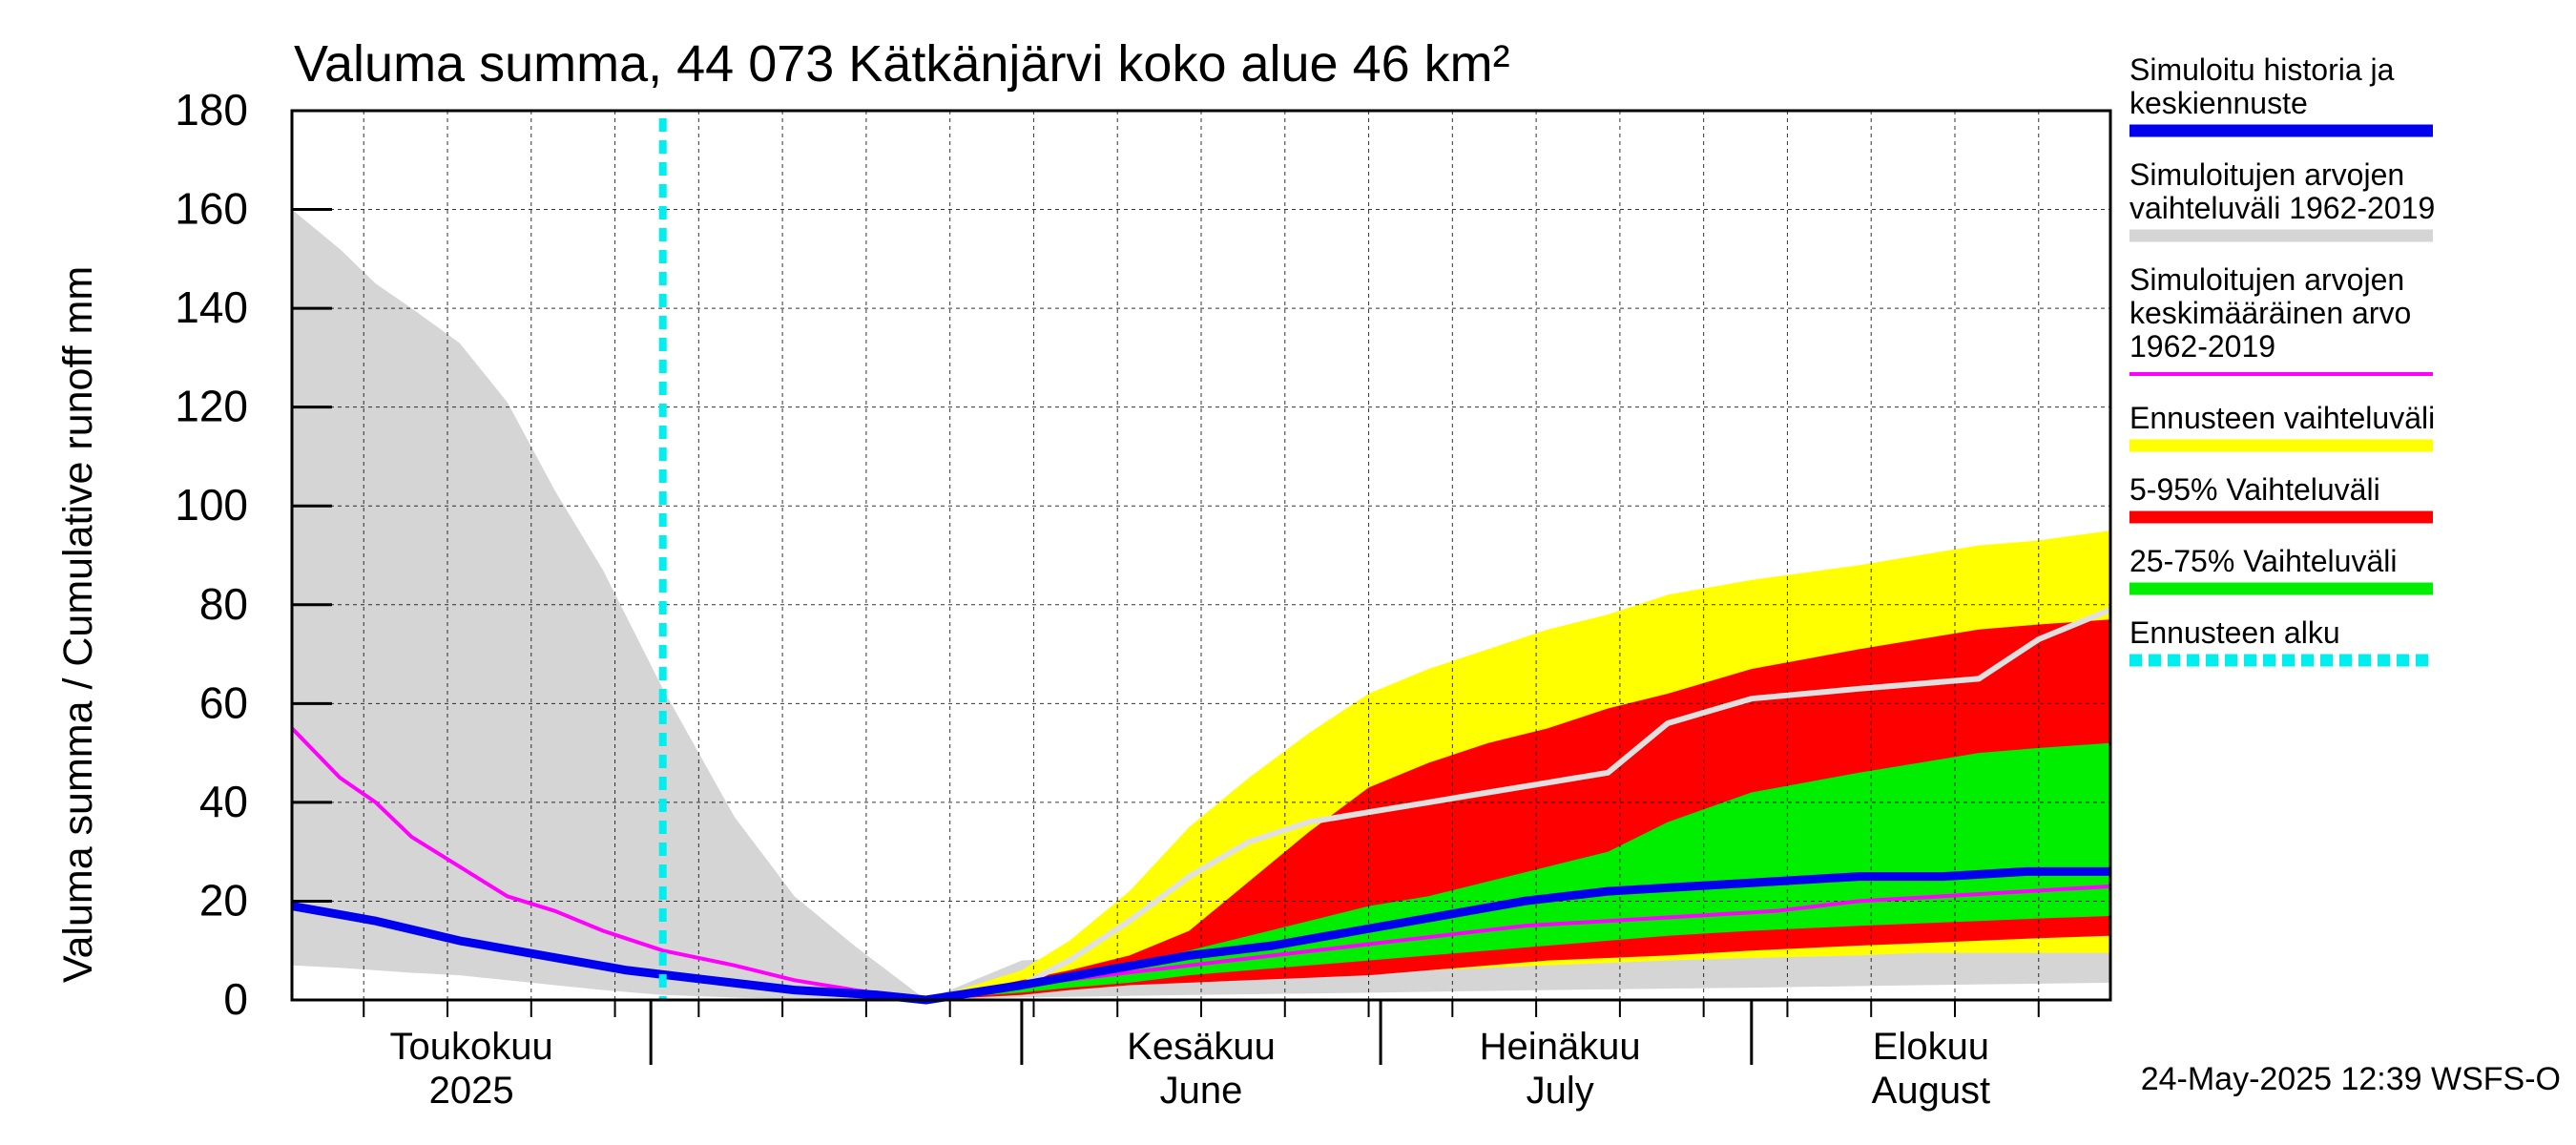  Describe the element at coordinates (2351, 1079) in the screenshot. I see `timestamp: 24-May-2025 12:39 WSFS-O` at that location.